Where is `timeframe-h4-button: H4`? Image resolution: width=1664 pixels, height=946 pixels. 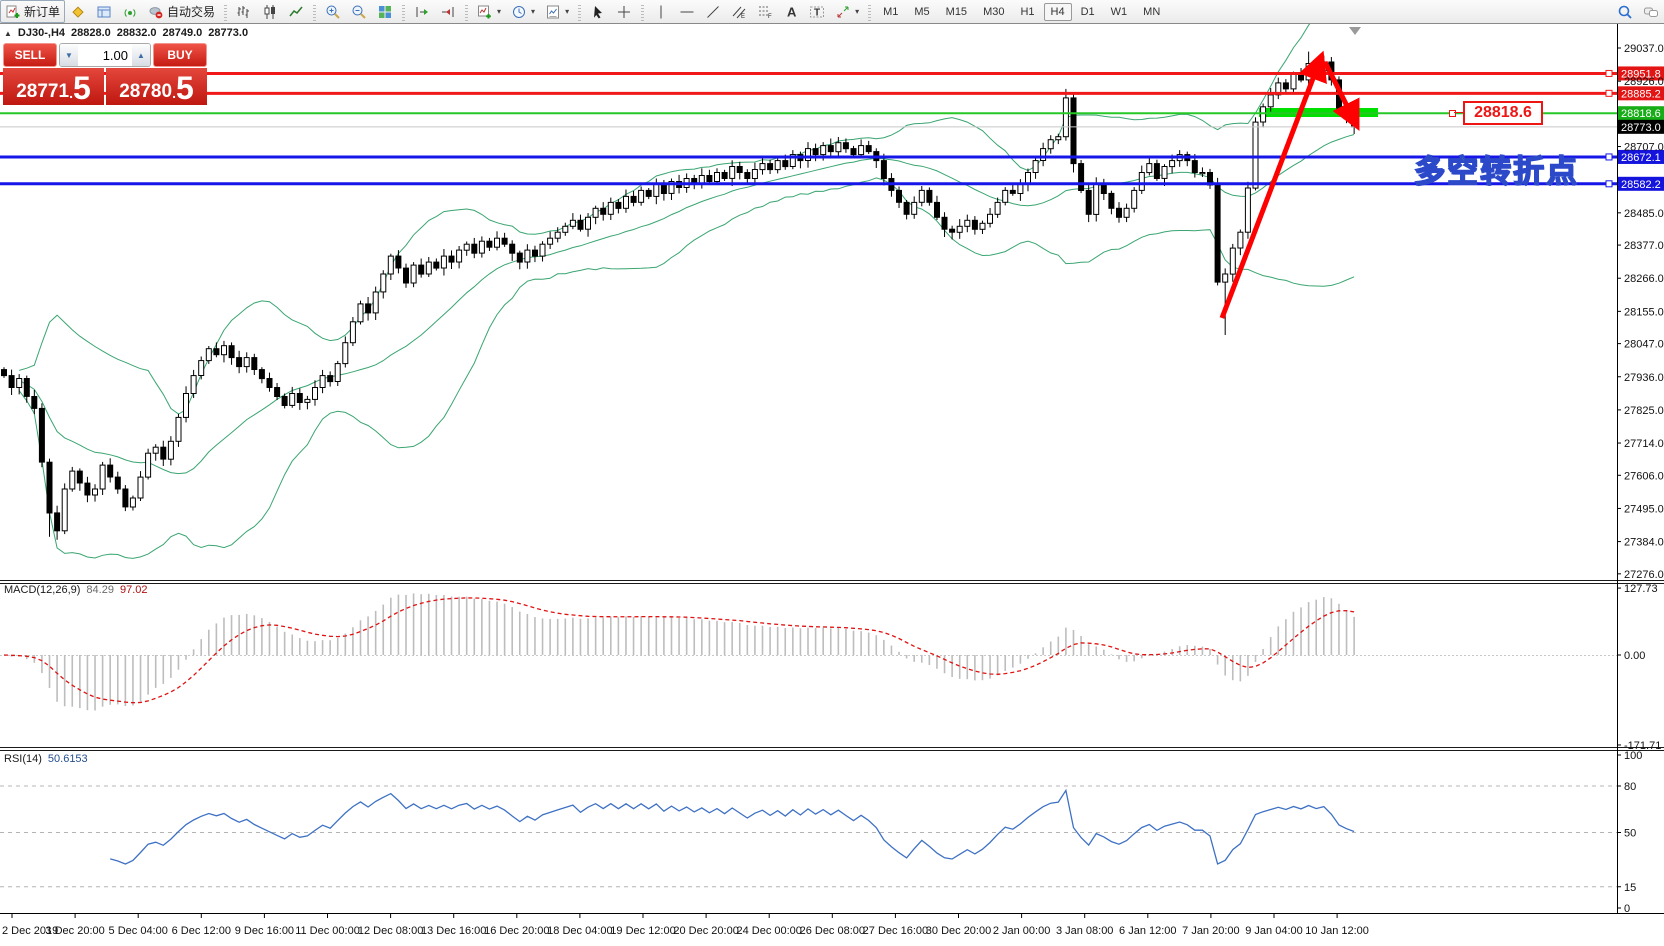 timeframe-h4-button: H4 is located at coordinates (1057, 11).